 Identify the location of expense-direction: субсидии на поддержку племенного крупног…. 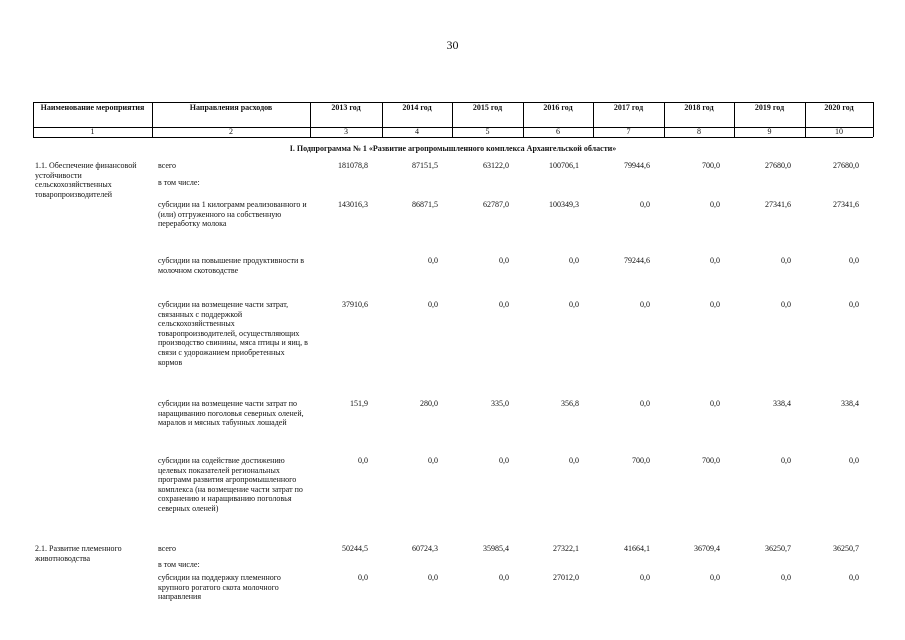
(219, 587).